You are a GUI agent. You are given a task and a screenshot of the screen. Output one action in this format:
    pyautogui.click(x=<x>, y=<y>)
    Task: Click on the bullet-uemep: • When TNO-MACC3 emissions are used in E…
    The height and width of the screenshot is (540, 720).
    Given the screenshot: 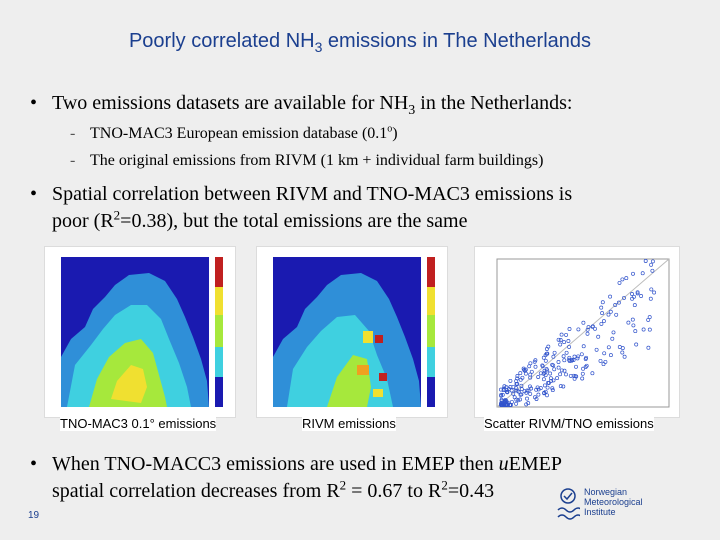 What is the action you would take?
    pyautogui.click(x=365, y=478)
    